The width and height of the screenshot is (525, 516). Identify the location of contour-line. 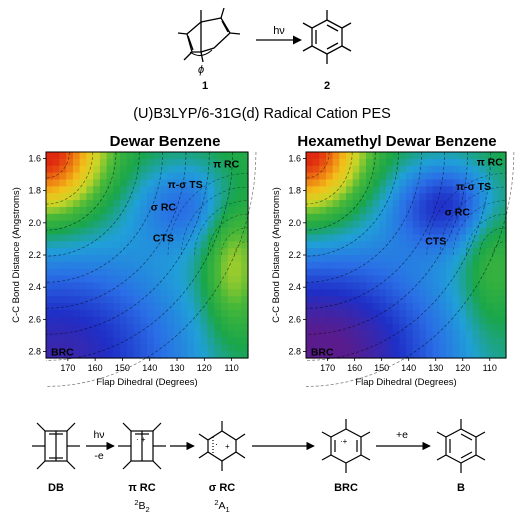
(57, 165).